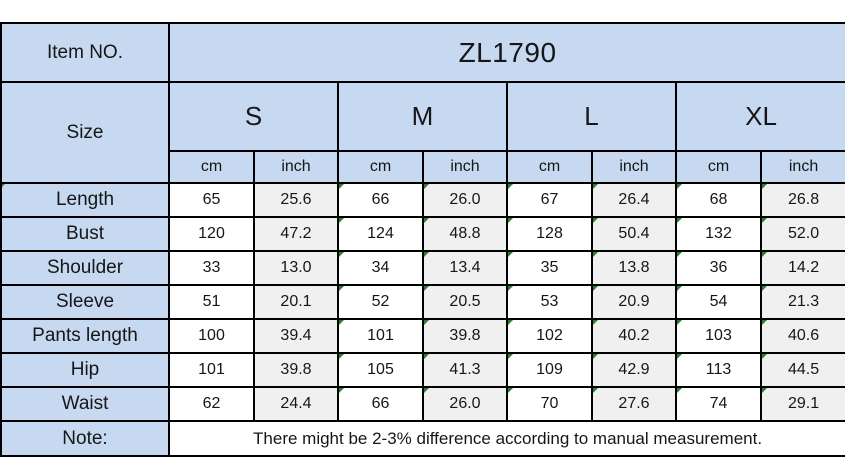 The width and height of the screenshot is (845, 474). Describe the element at coordinates (802, 336) in the screenshot. I see `measurement-cell: 40.6` at that location.